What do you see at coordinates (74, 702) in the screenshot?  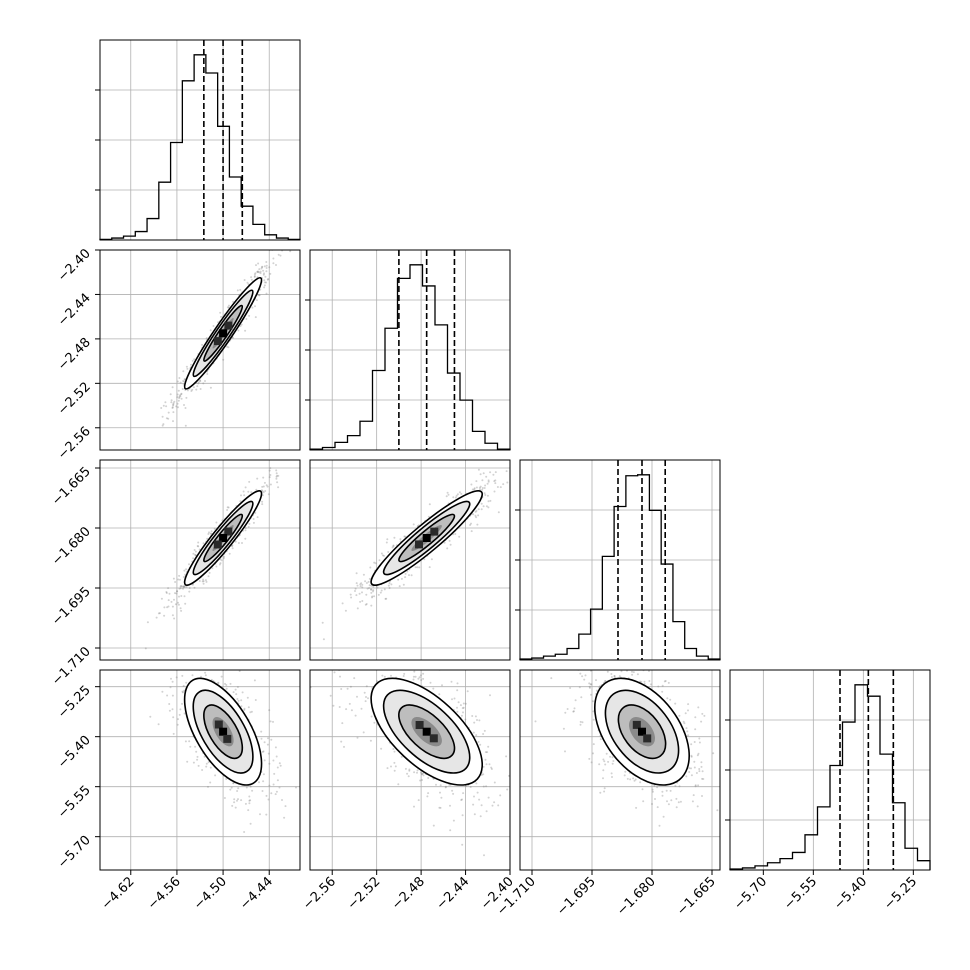 I see `y-tick-label: −5.25` at bounding box center [74, 702].